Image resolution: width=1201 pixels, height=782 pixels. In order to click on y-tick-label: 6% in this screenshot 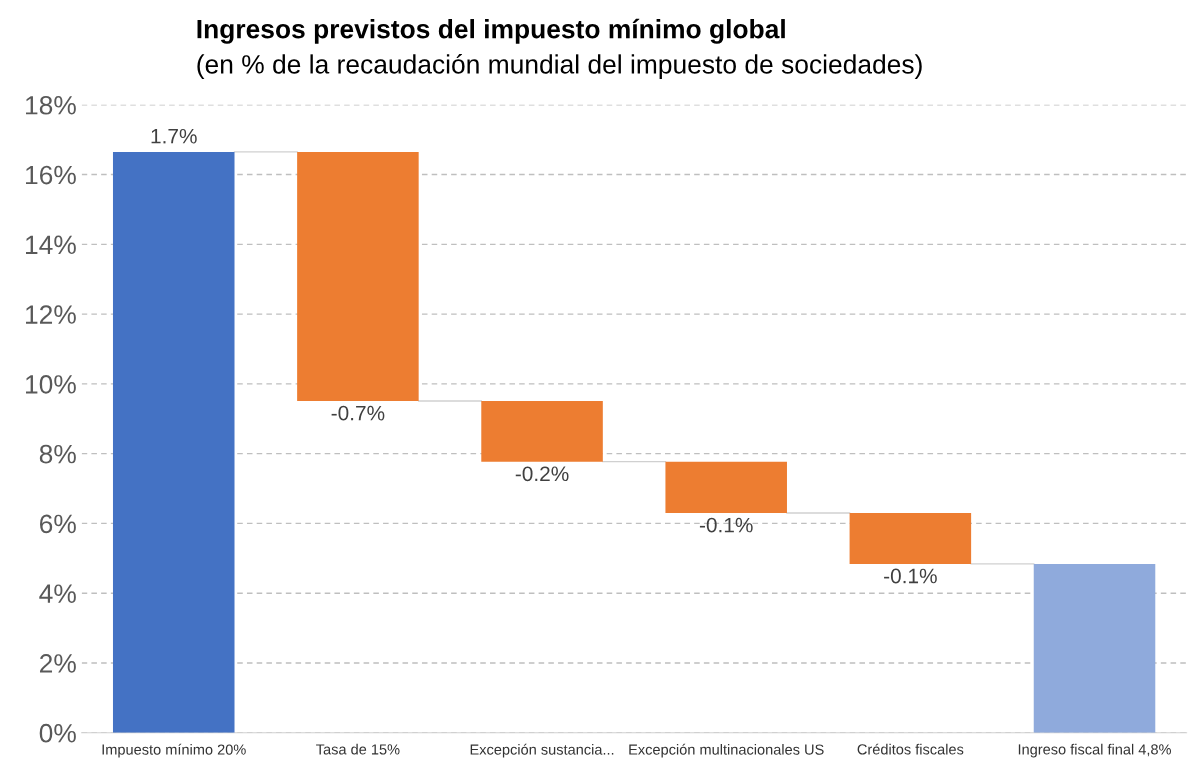, I will do `click(58, 524)`.